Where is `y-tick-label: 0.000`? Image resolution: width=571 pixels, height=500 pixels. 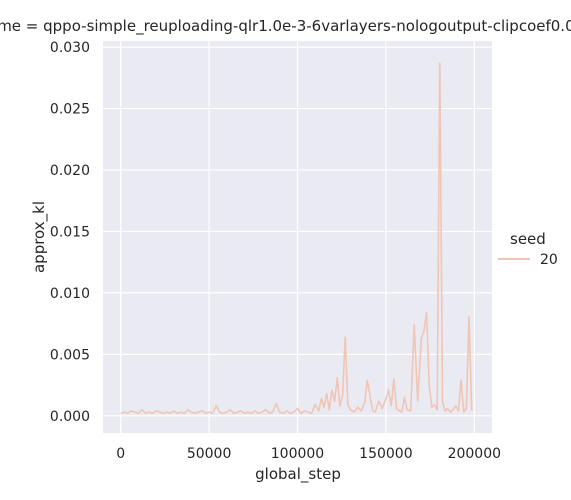
y-tick-label: 0.000 is located at coordinates (70, 417).